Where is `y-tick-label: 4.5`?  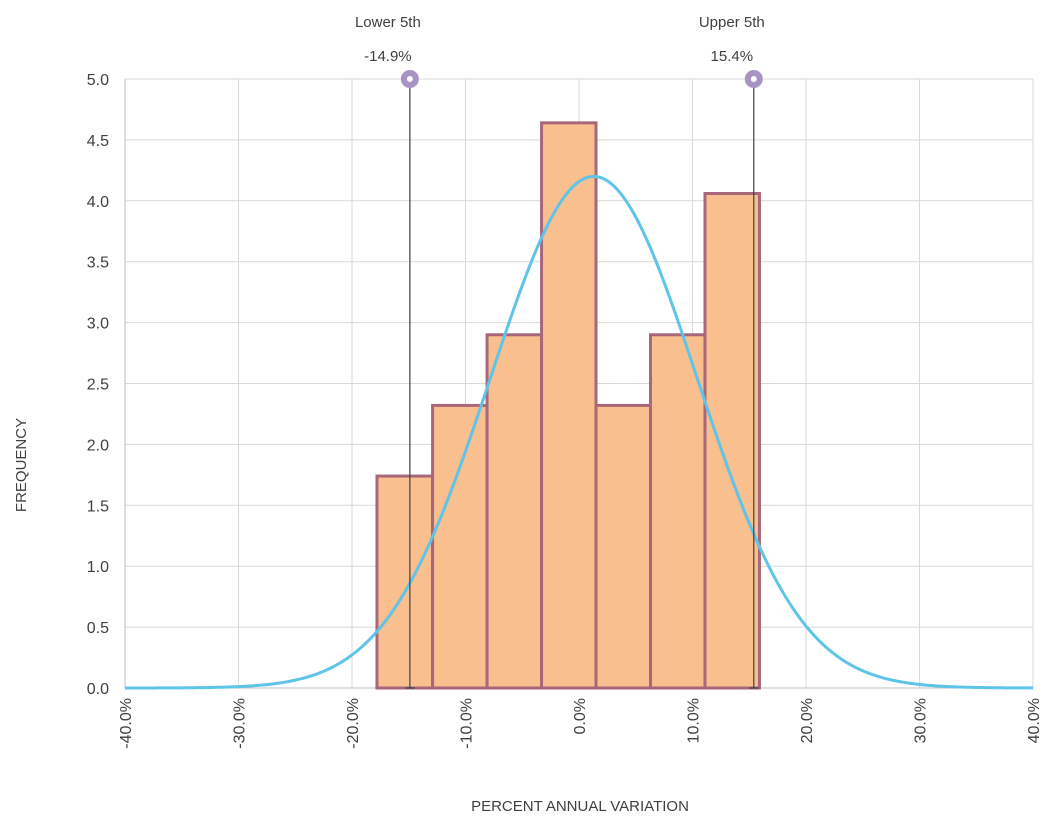 y-tick-label: 4.5 is located at coordinates (98, 141).